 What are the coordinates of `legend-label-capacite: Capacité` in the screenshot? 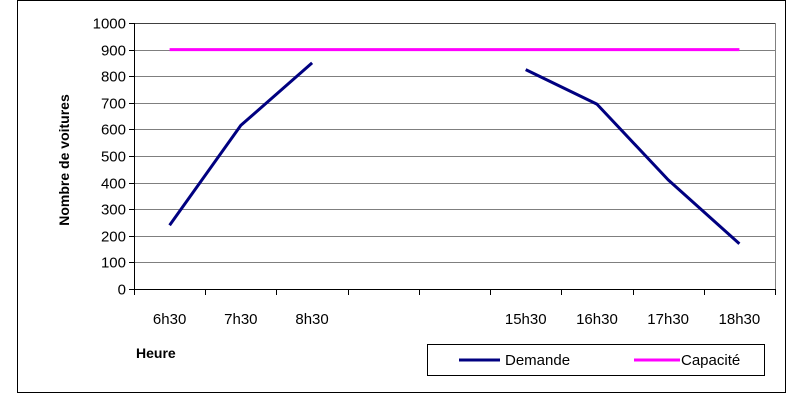 It's located at (710, 360).